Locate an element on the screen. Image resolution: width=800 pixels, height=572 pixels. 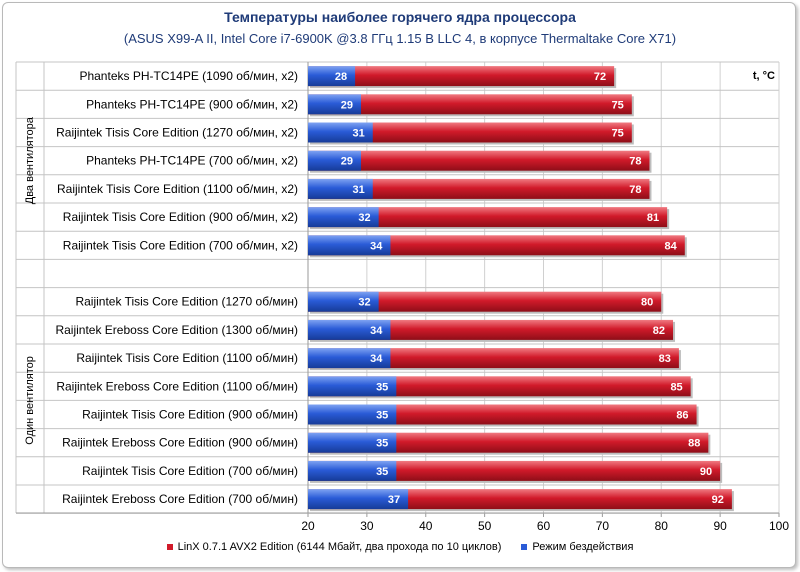
x-tick-label: 50 is located at coordinates (485, 526).